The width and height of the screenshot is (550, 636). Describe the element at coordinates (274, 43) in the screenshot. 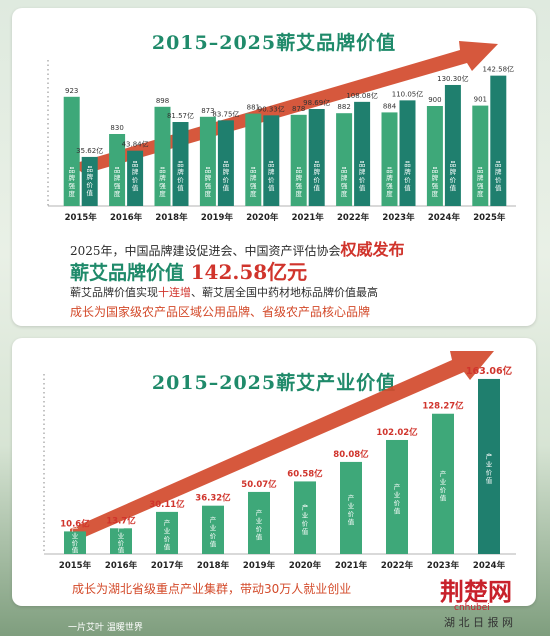

I see `brand-chart-title: 2015–2025蕲艾品牌价值` at that location.